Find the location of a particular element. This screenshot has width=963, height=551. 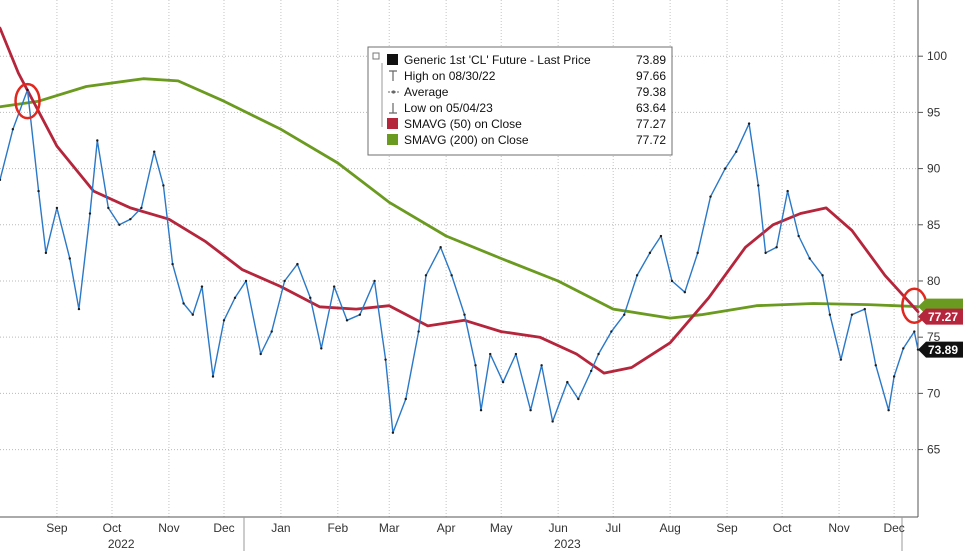

legend-value: 63.64 is located at coordinates (651, 108).